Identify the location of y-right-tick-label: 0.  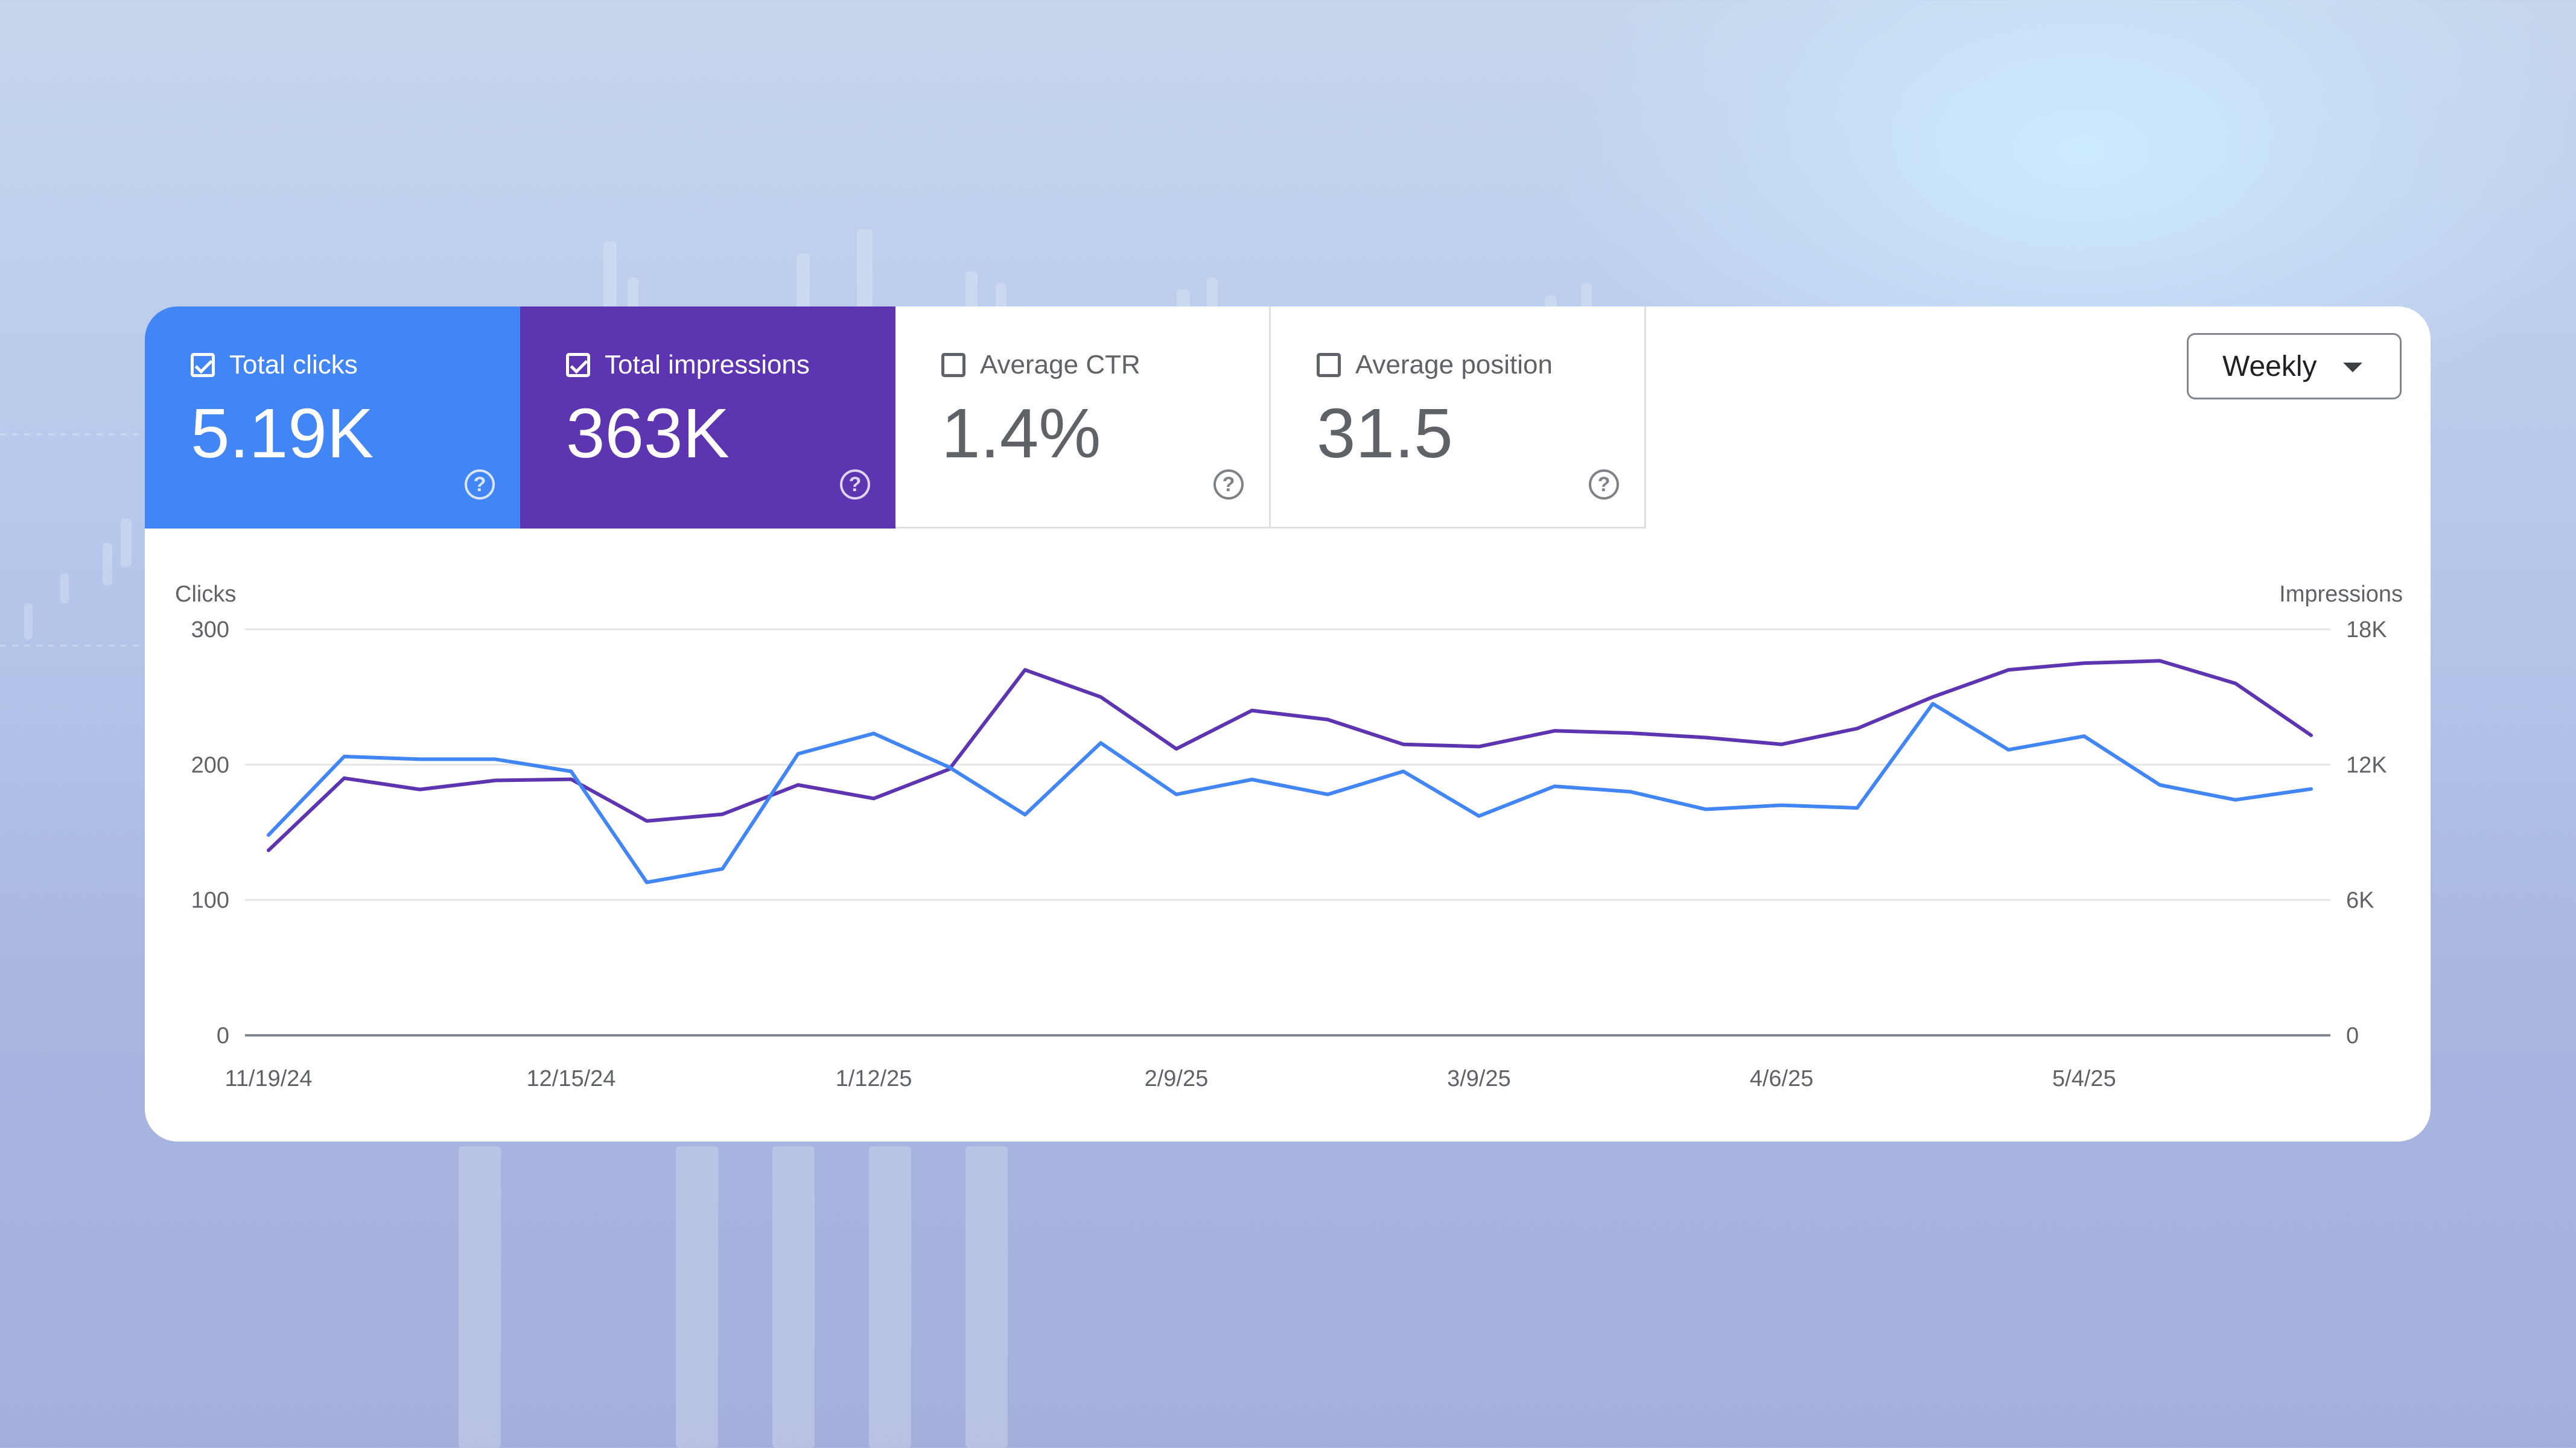
(2353, 1036).